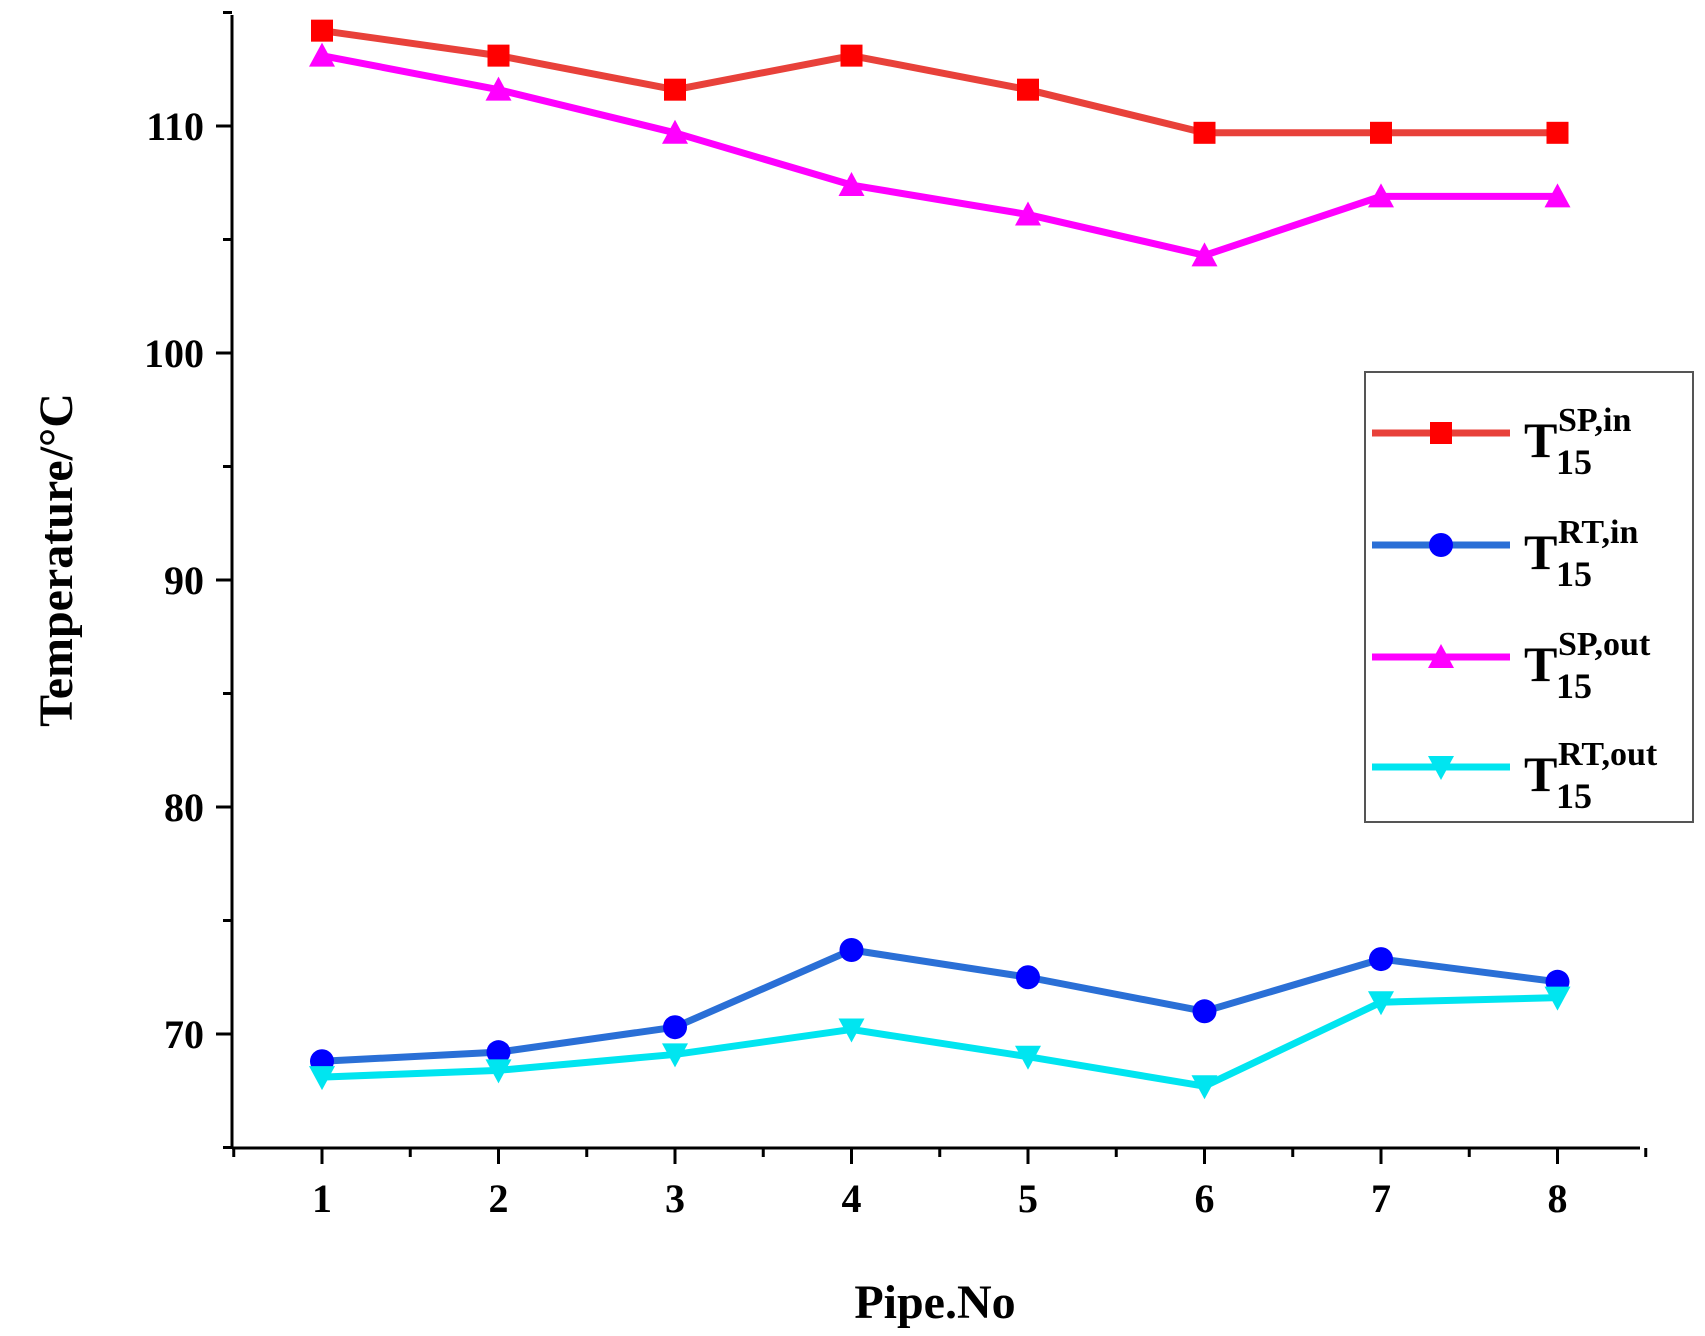  Describe the element at coordinates (852, 1198) in the screenshot. I see `x-tick-label: 4` at that location.